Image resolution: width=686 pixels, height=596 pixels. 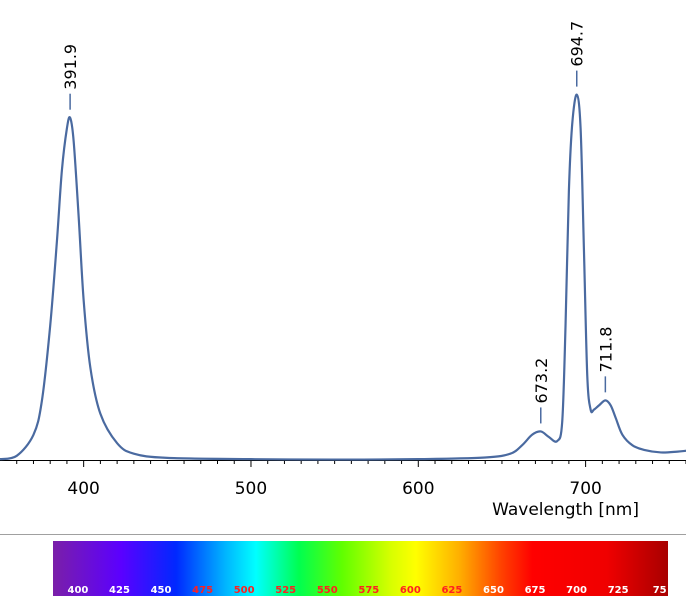 What do you see at coordinates (327, 590) in the screenshot?
I see `spectrum-bar-label: 550` at bounding box center [327, 590].